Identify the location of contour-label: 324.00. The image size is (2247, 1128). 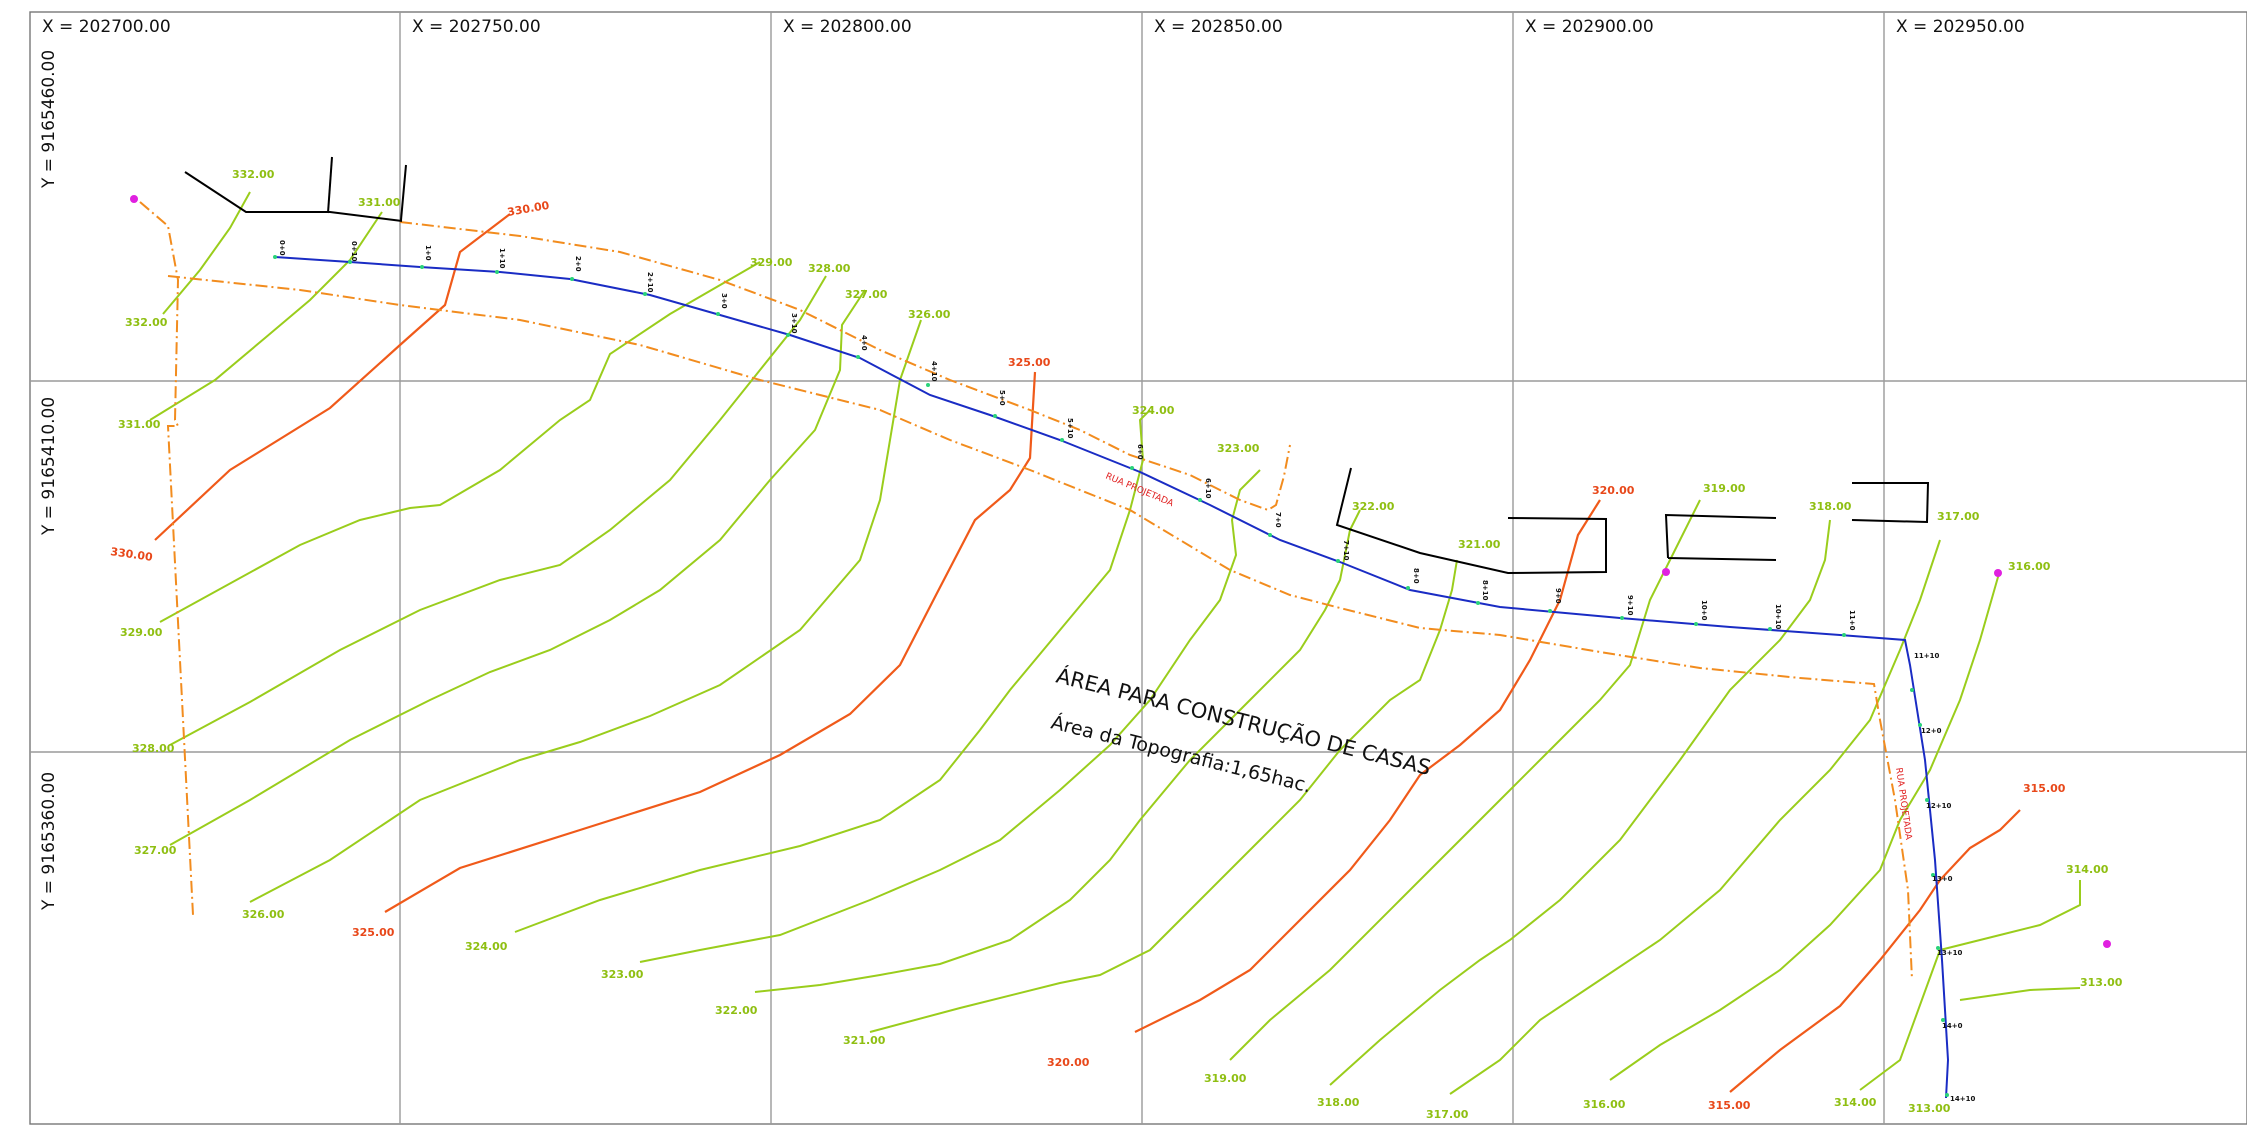
(1153, 410).